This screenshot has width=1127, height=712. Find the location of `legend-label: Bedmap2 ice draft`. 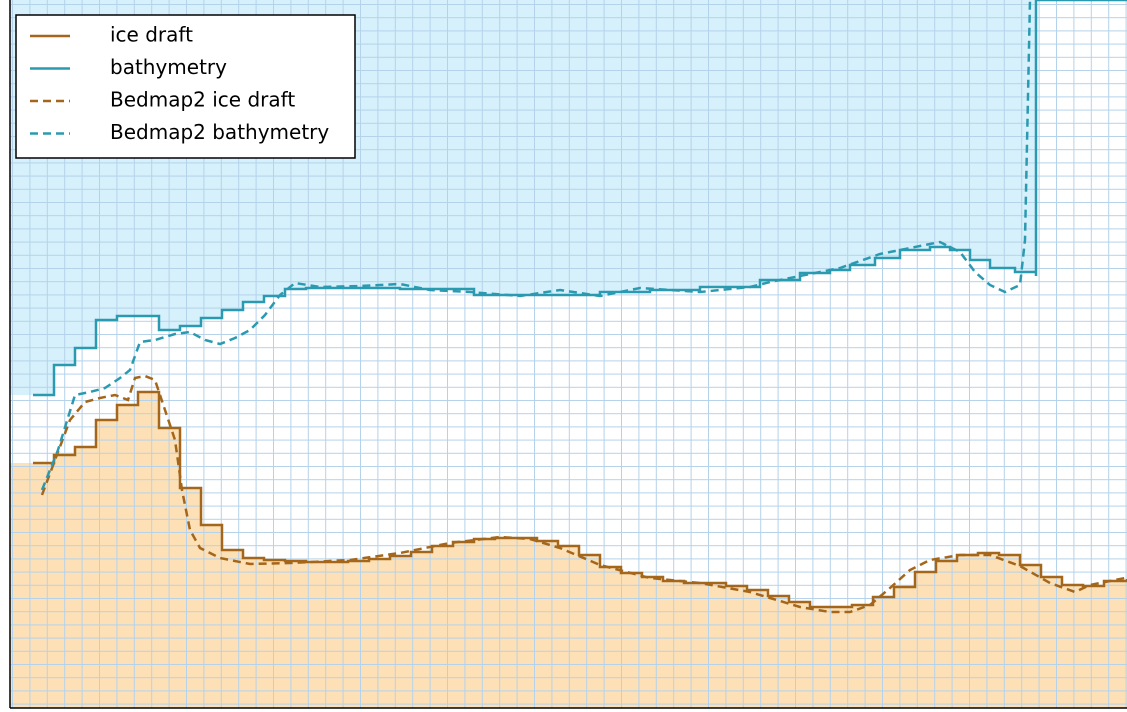

legend-label: Bedmap2 ice draft is located at coordinates (202, 100).